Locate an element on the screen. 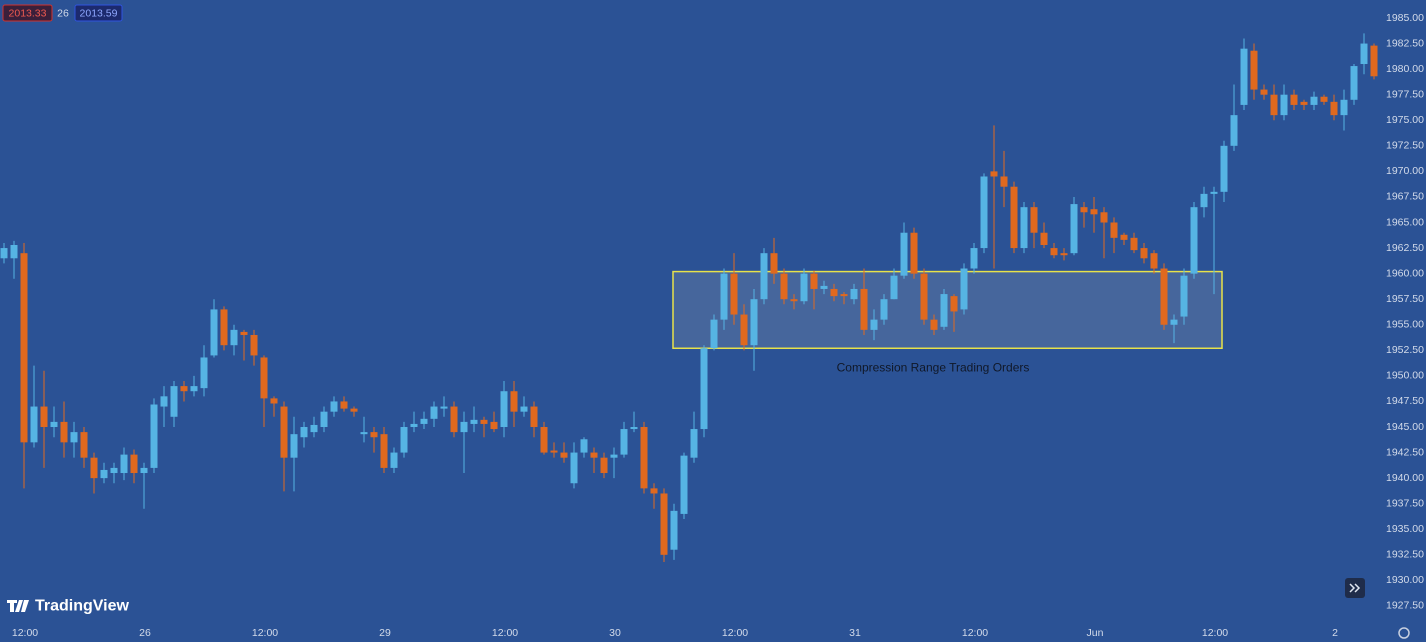 The image size is (1426, 642). settings-icon is located at coordinates (1404, 633).